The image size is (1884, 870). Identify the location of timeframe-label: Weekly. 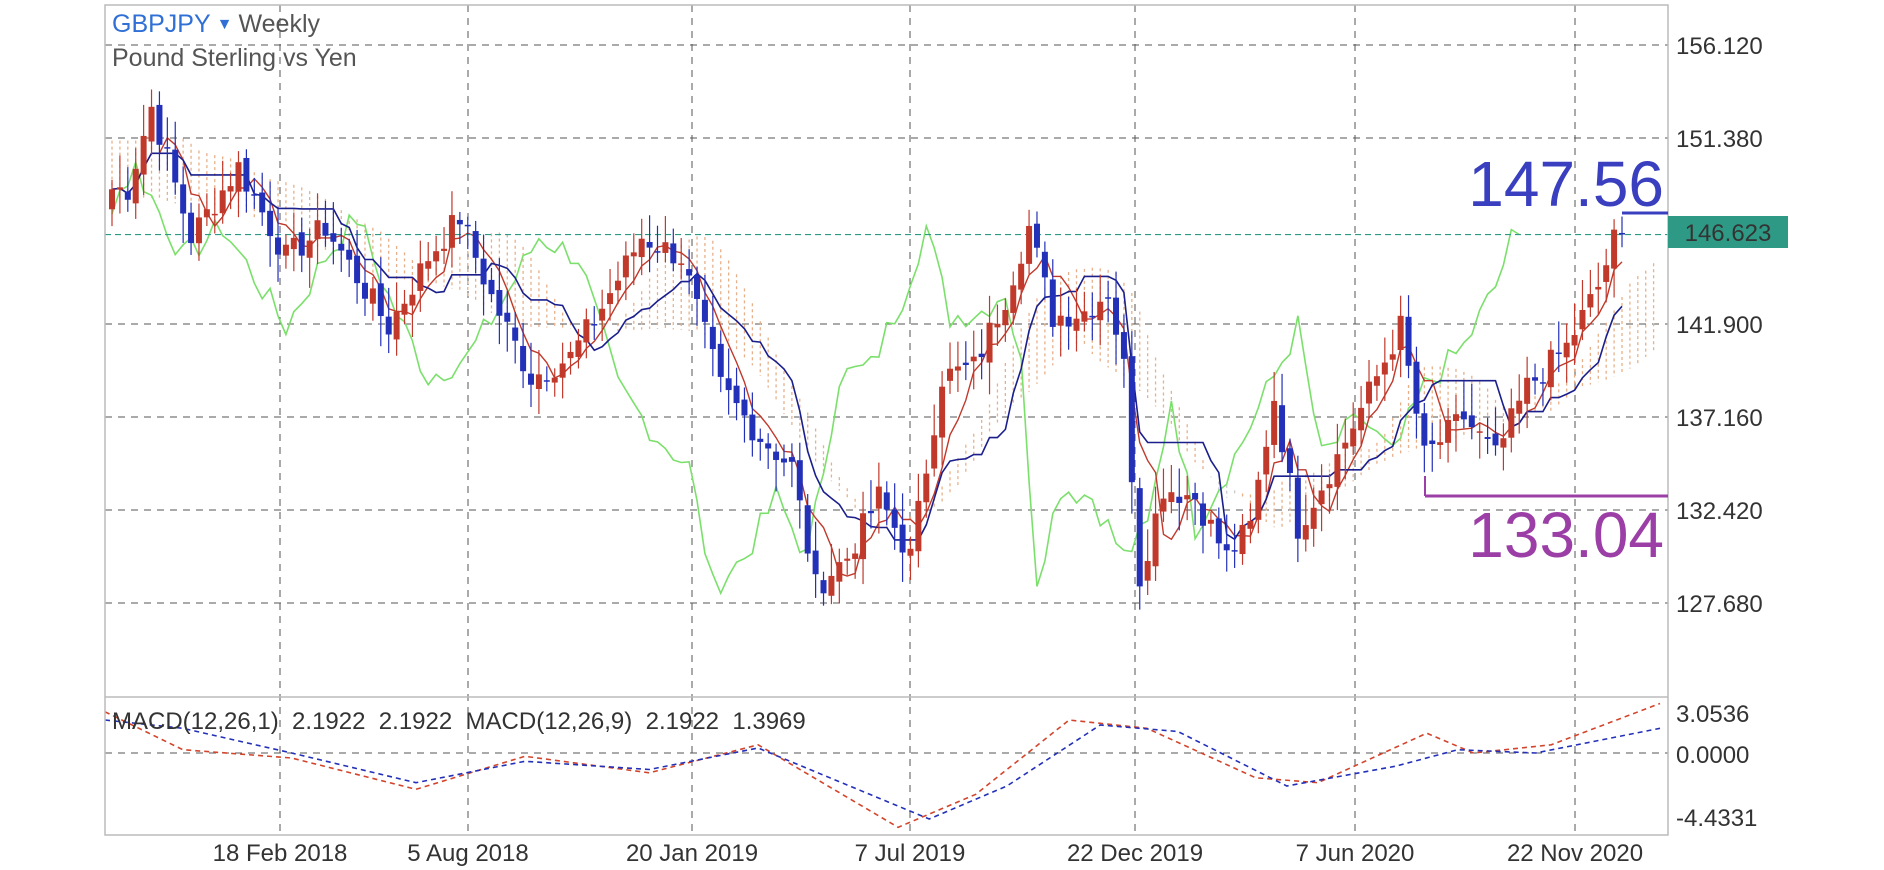
(279, 24).